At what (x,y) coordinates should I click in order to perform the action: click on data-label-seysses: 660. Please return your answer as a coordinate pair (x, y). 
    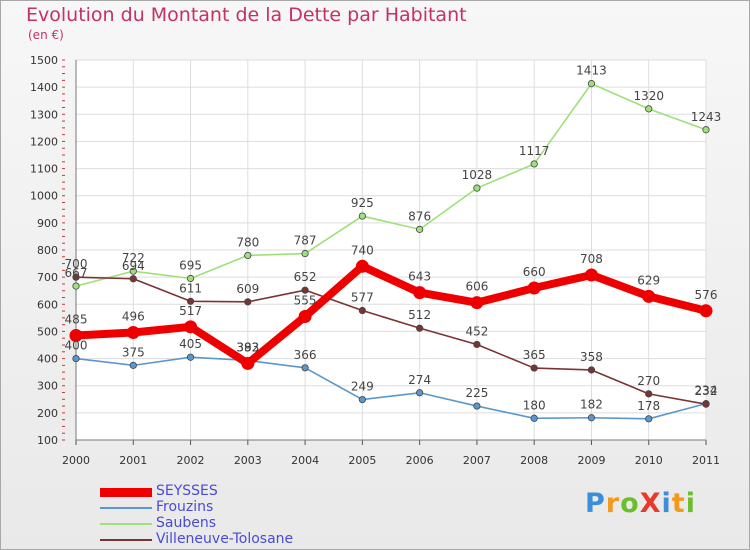
    Looking at the image, I should click on (534, 272).